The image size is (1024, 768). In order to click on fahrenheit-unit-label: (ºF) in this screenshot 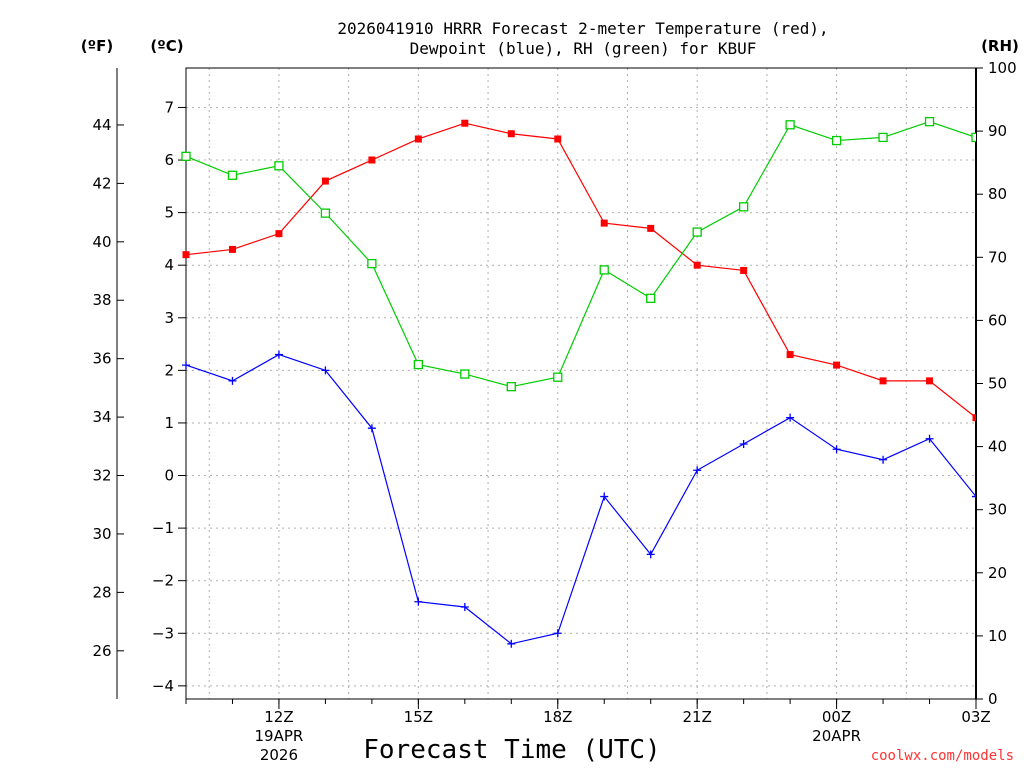, I will do `click(97, 46)`.